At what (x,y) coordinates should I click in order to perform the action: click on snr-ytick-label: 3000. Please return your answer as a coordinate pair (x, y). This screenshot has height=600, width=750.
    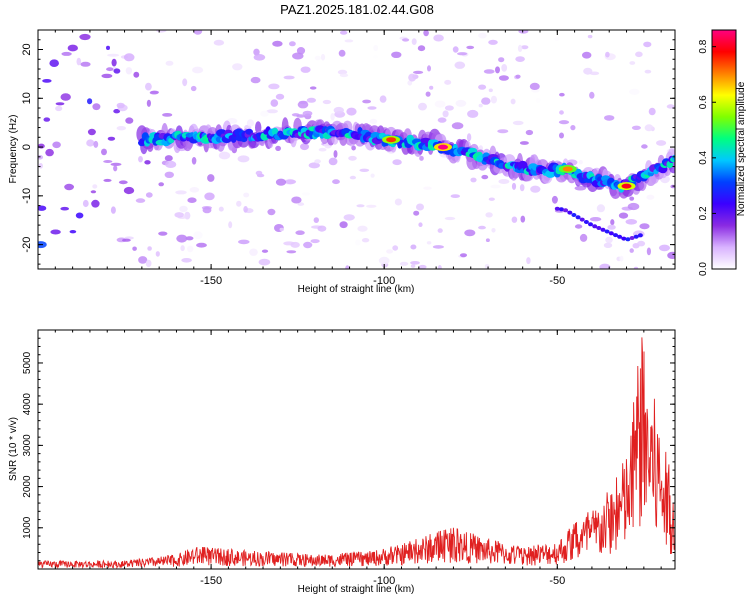
    Looking at the image, I should click on (27, 445).